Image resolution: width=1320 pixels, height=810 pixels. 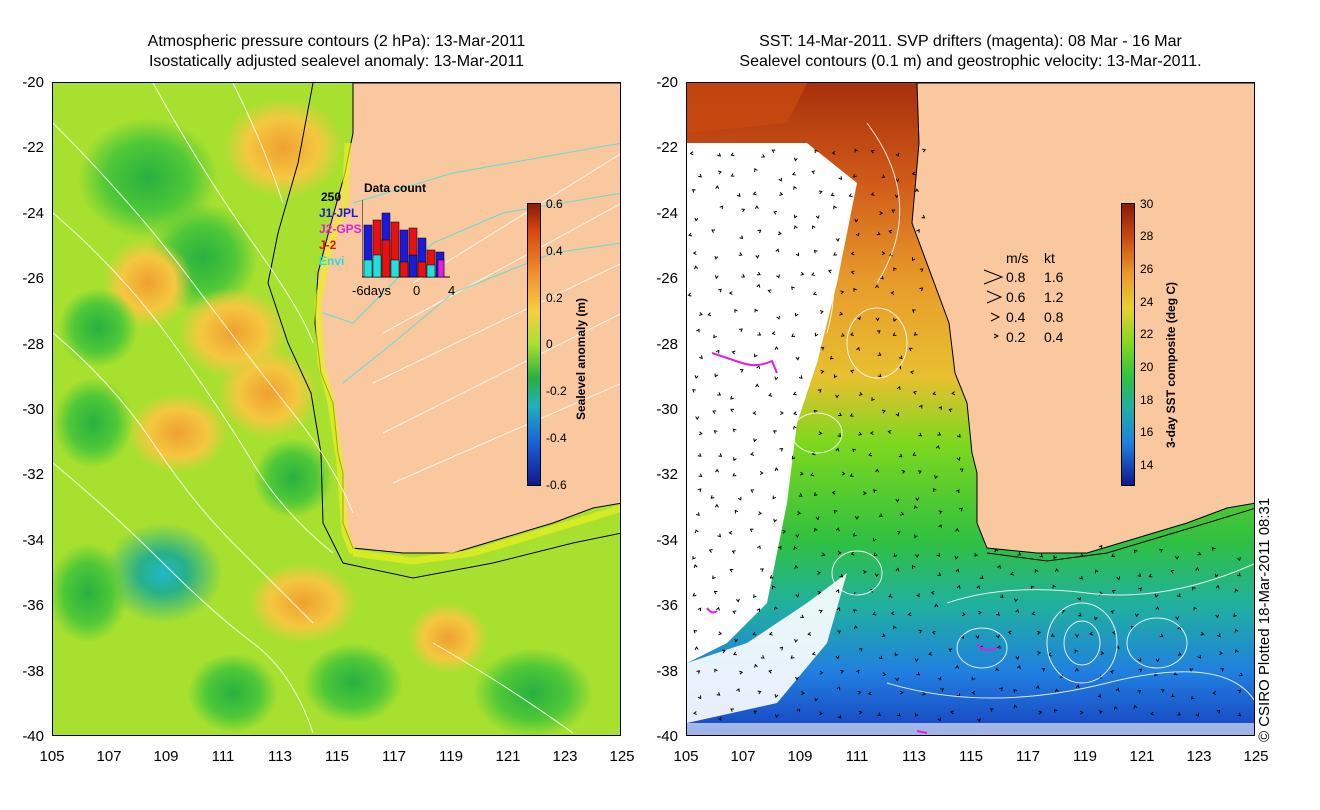 What do you see at coordinates (1016, 317) in the screenshot?
I see `legend-ms-value: 0.4` at bounding box center [1016, 317].